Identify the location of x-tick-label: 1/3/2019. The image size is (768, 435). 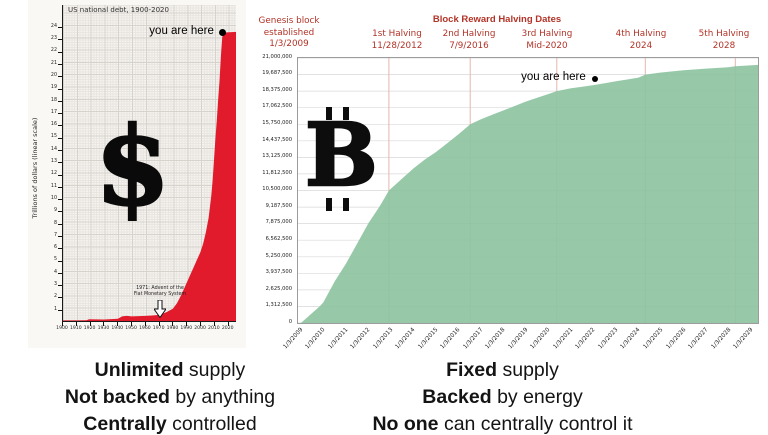
(518, 339).